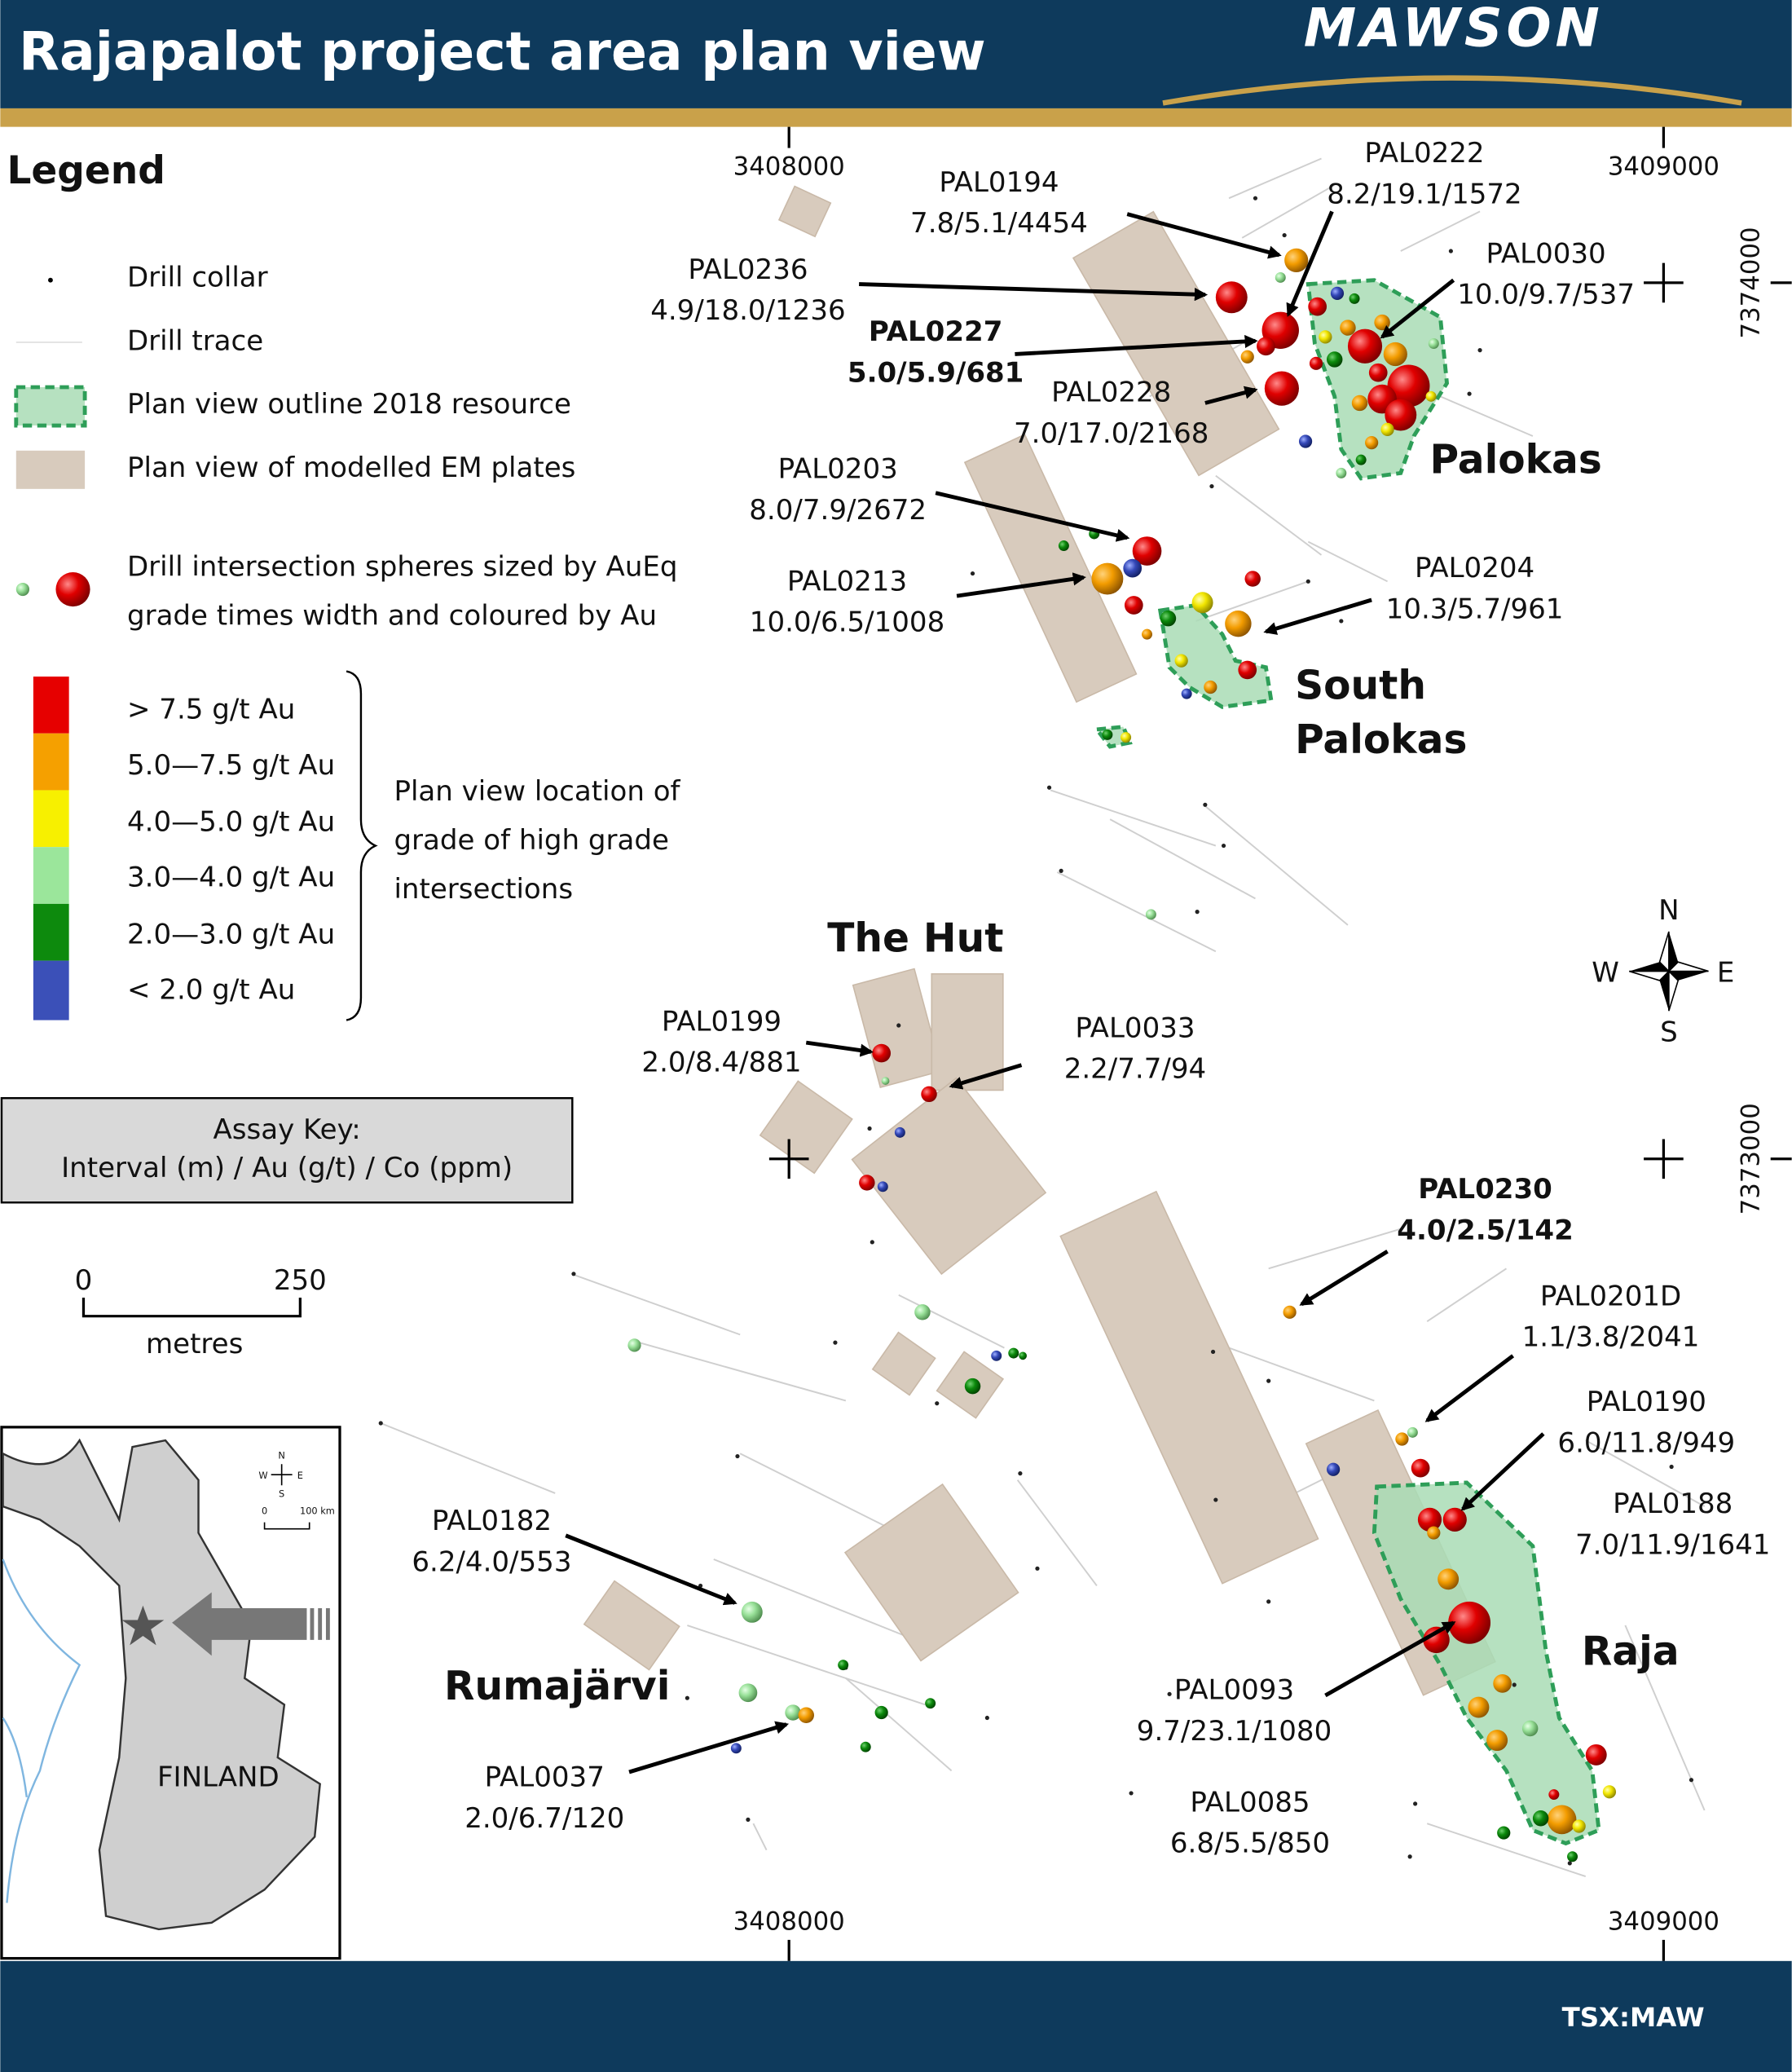 This screenshot has width=1792, height=2072. Describe the element at coordinates (1673, 1544) in the screenshot. I see `hole-assay: 7.0/11.9/1641` at that location.